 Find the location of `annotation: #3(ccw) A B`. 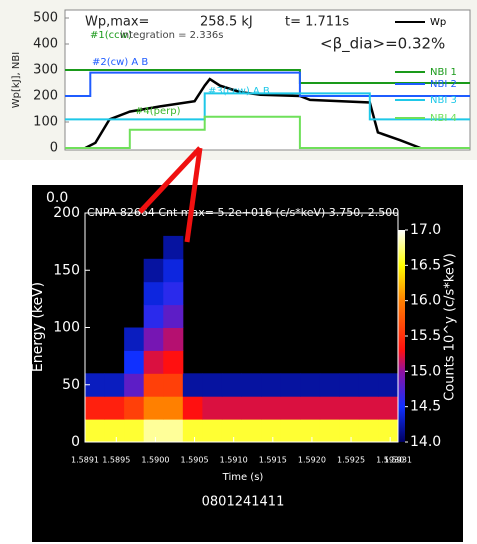

annotation: #3(ccw) A B is located at coordinates (239, 91).